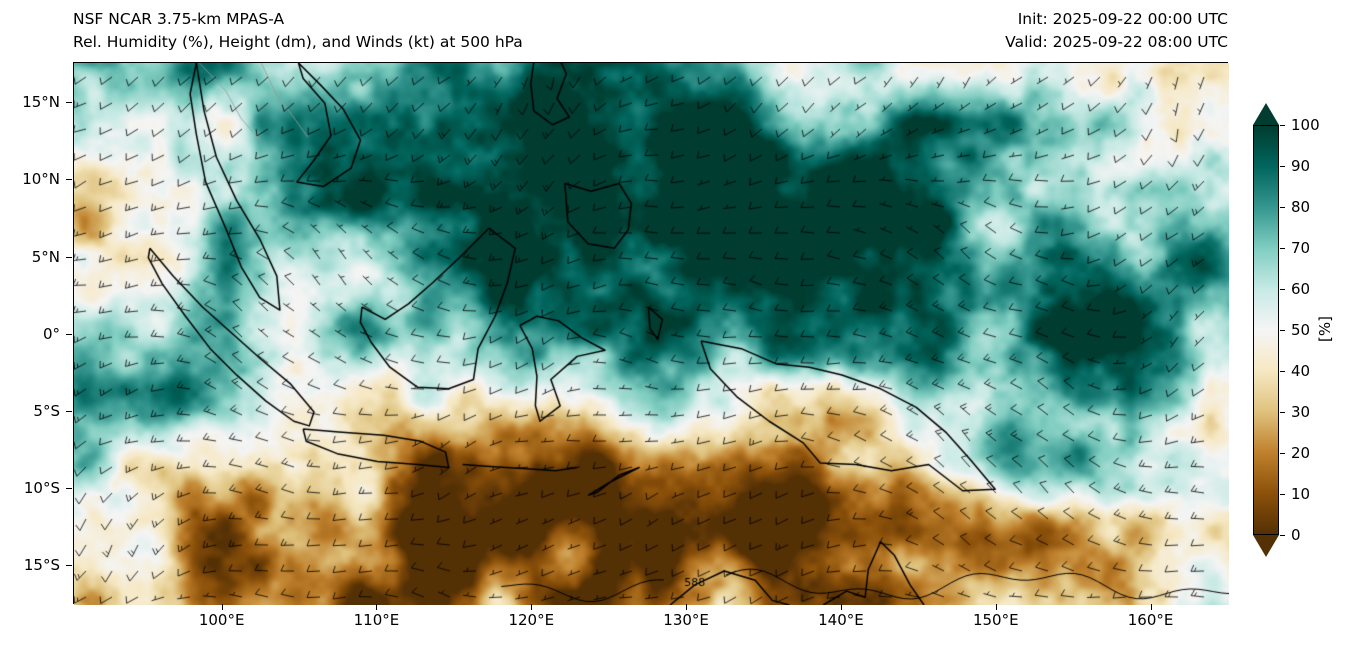 This screenshot has width=1361, height=649. Describe the element at coordinates (46, 410) in the screenshot. I see `y-tick-label: 5°S` at that location.